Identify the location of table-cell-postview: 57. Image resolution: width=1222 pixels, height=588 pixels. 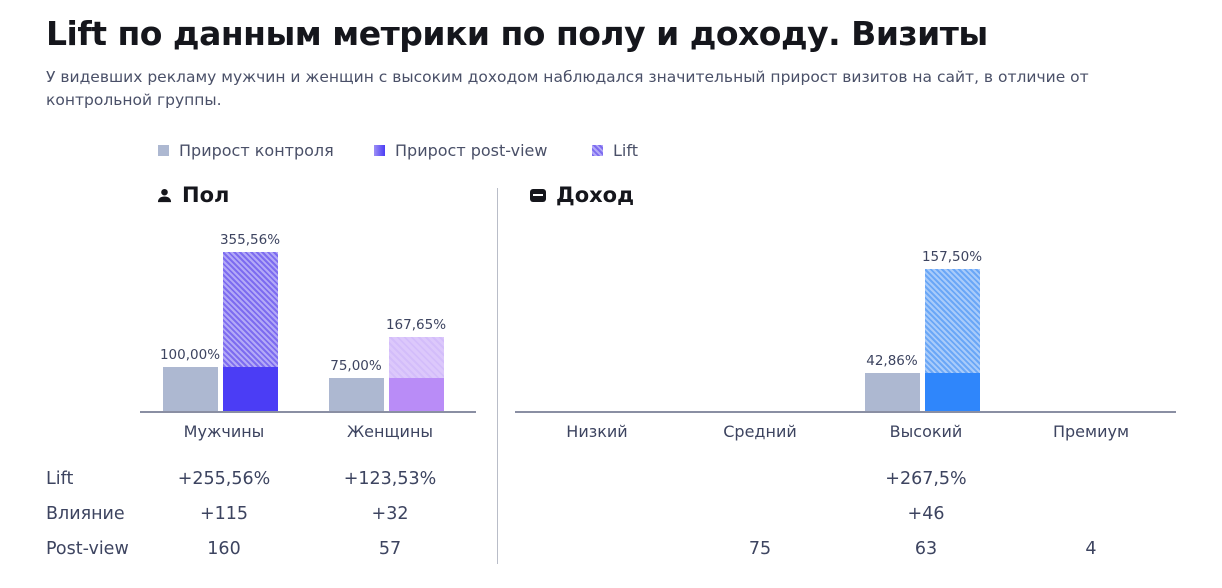
(390, 549).